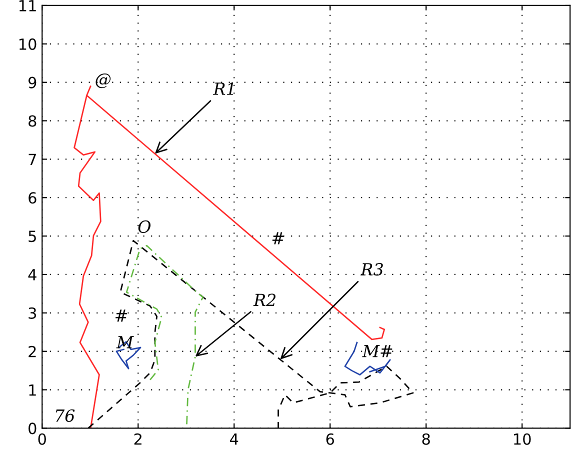  Describe the element at coordinates (32, 236) in the screenshot. I see `y-tick-label: 5` at that location.